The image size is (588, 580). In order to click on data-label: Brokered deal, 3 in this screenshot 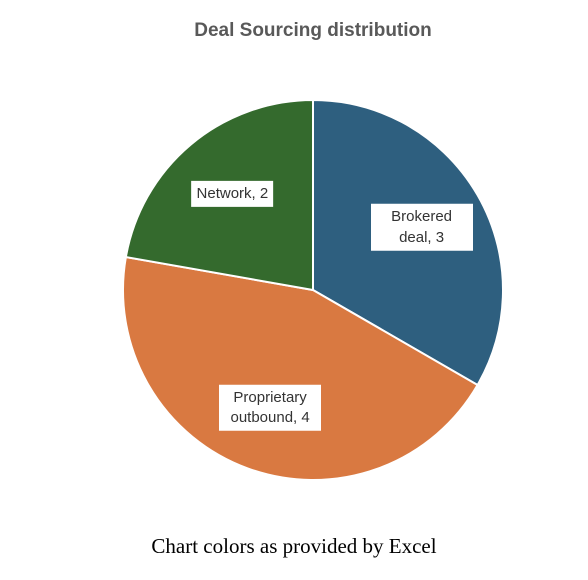, I will do `click(421, 227)`.